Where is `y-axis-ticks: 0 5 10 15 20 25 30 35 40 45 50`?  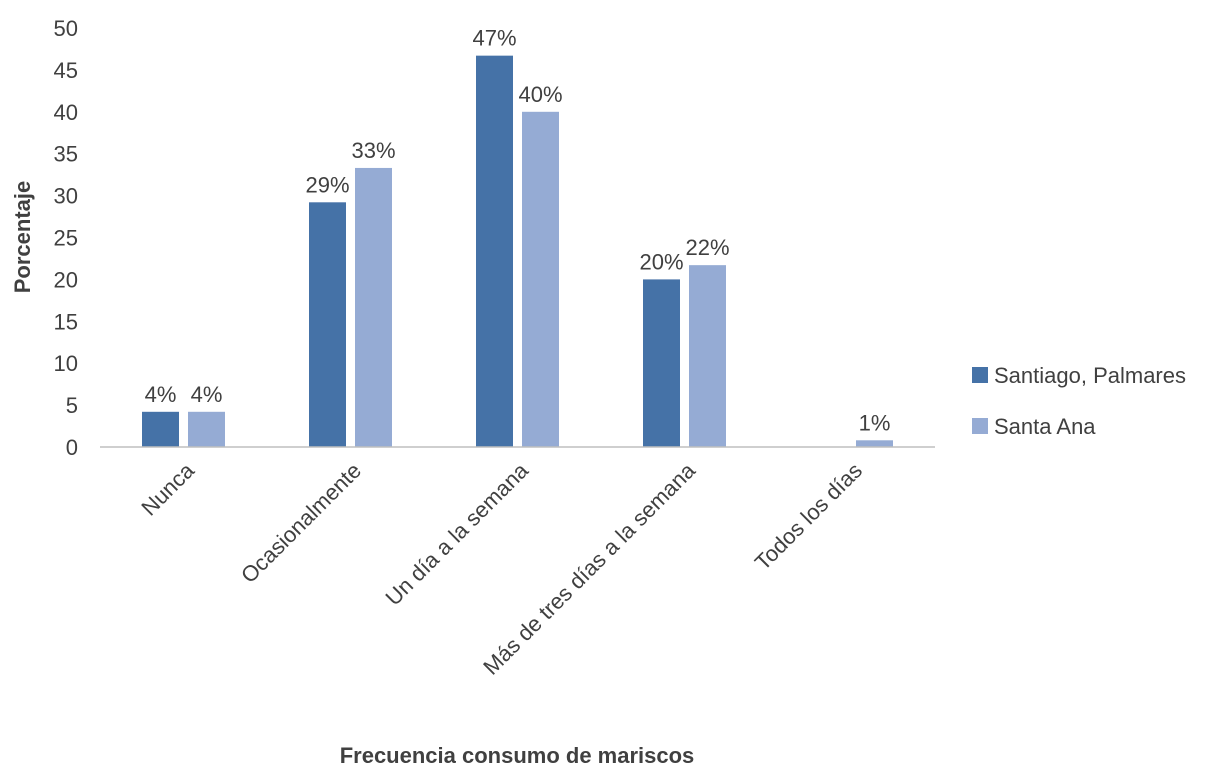 y-axis-ticks: 0 5 10 15 20 25 30 35 40 45 50 is located at coordinates (66, 238).